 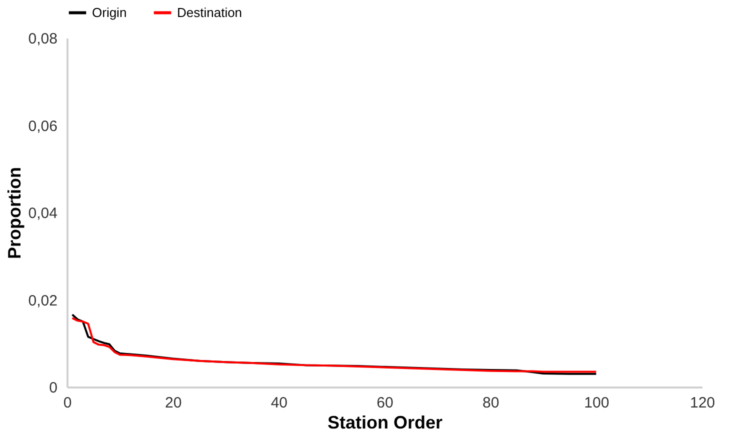 What do you see at coordinates (109, 12) in the screenshot?
I see `legend-label: Origin` at bounding box center [109, 12].